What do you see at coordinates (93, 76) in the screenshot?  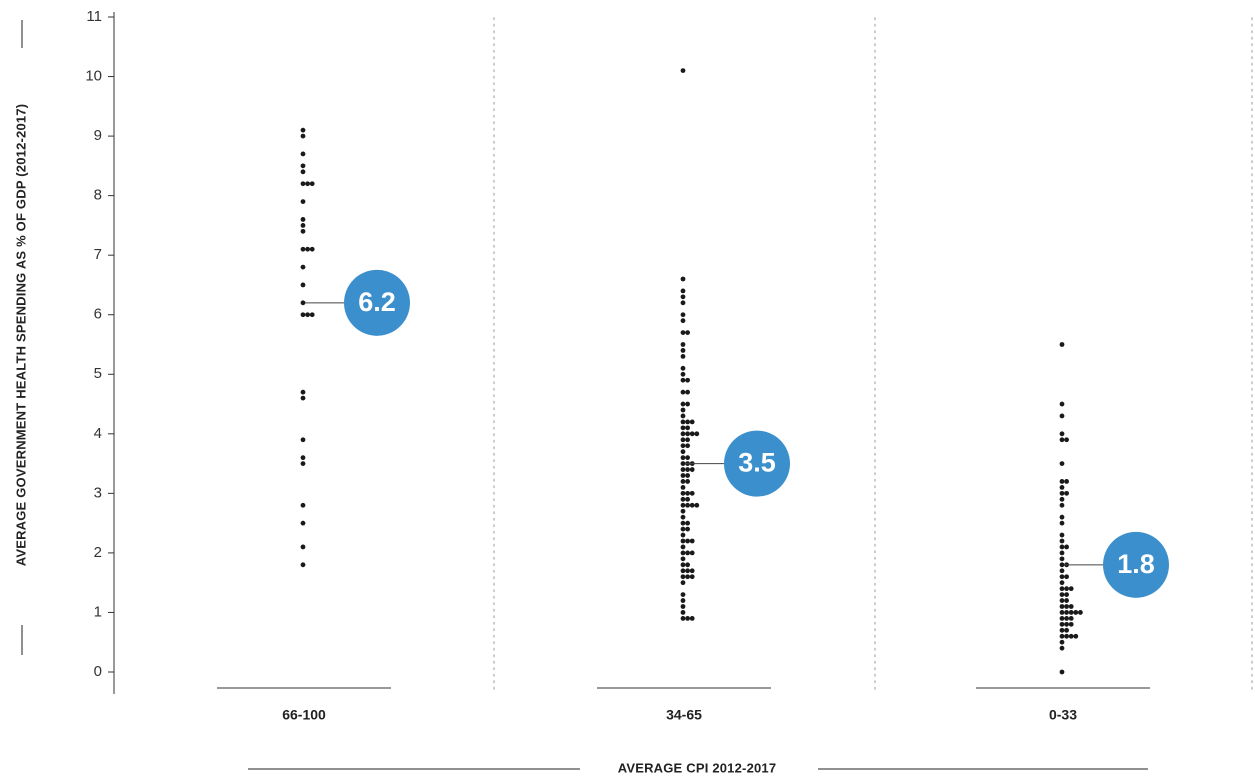 I see `y-tick-label: 10` at bounding box center [93, 76].